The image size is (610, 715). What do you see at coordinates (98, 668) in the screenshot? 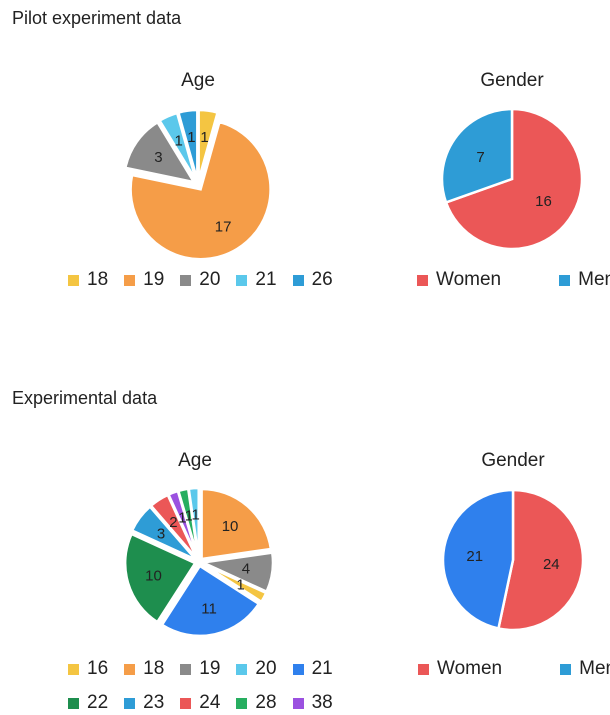
I see `legend-label: 16` at bounding box center [98, 668].